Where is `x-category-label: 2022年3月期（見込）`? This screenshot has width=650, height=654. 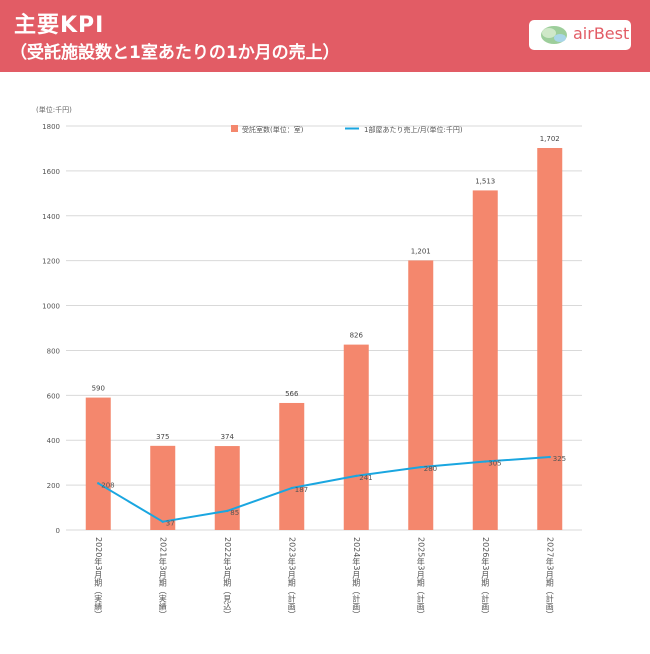 x-category-label: 2022年3月期（見込） is located at coordinates (227, 577).